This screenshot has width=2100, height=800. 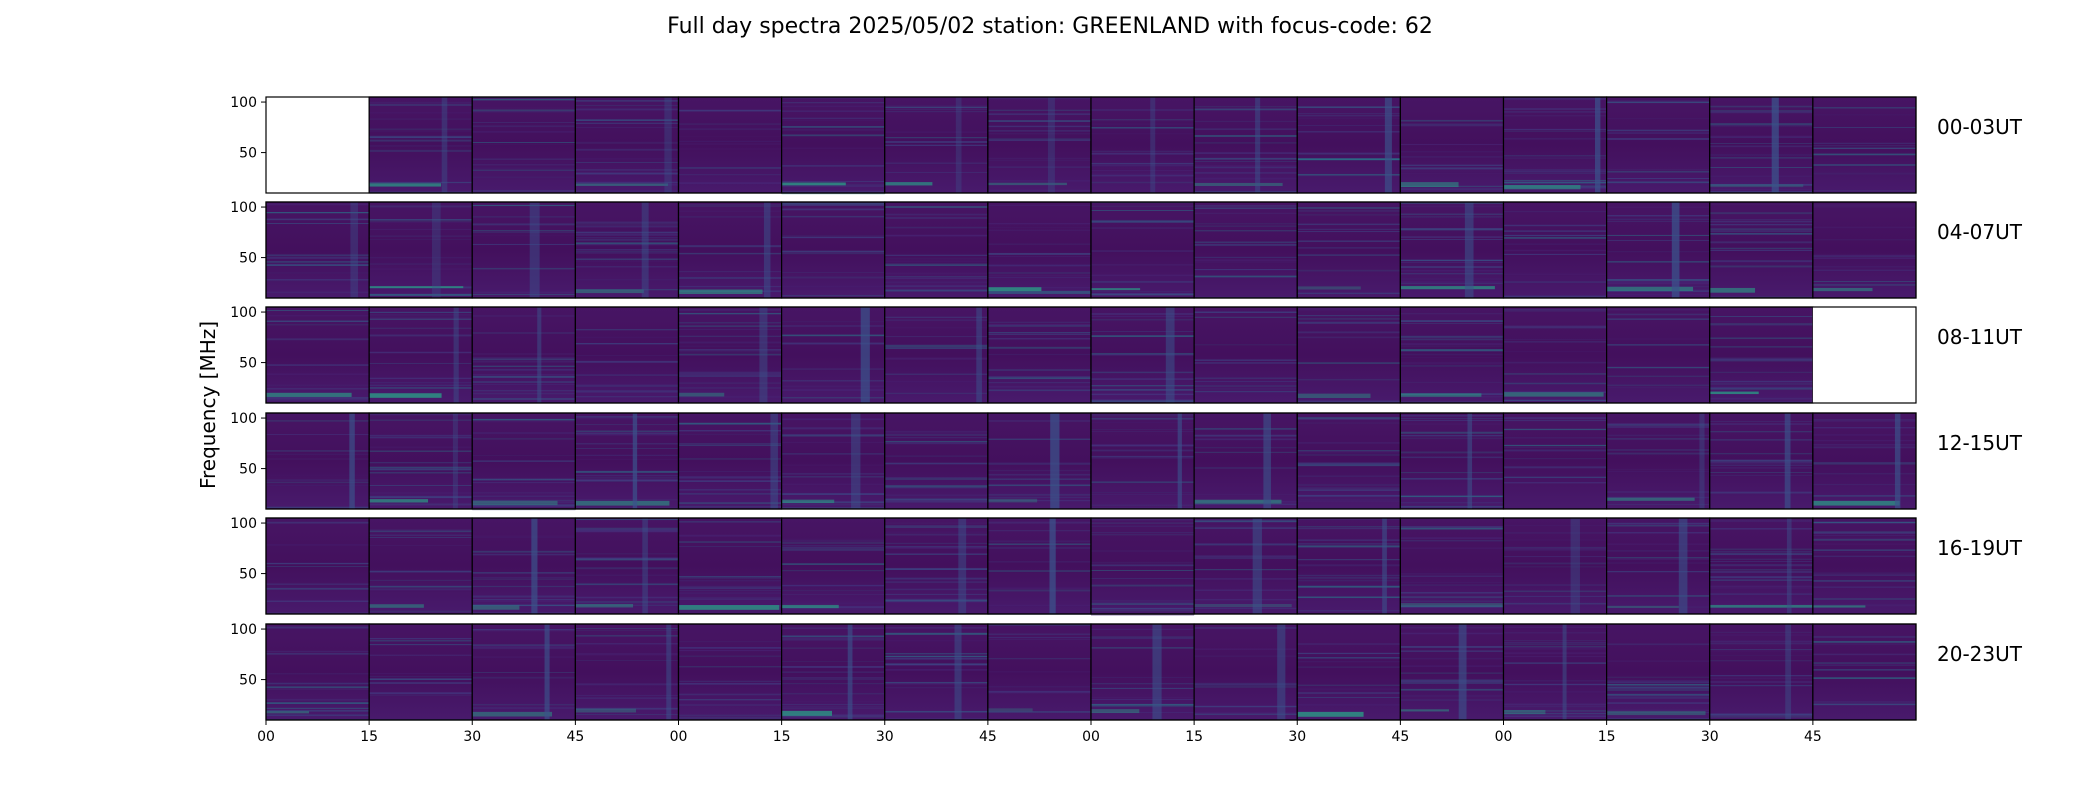 I want to click on y-tick-label: 50, so click(x=248, y=575).